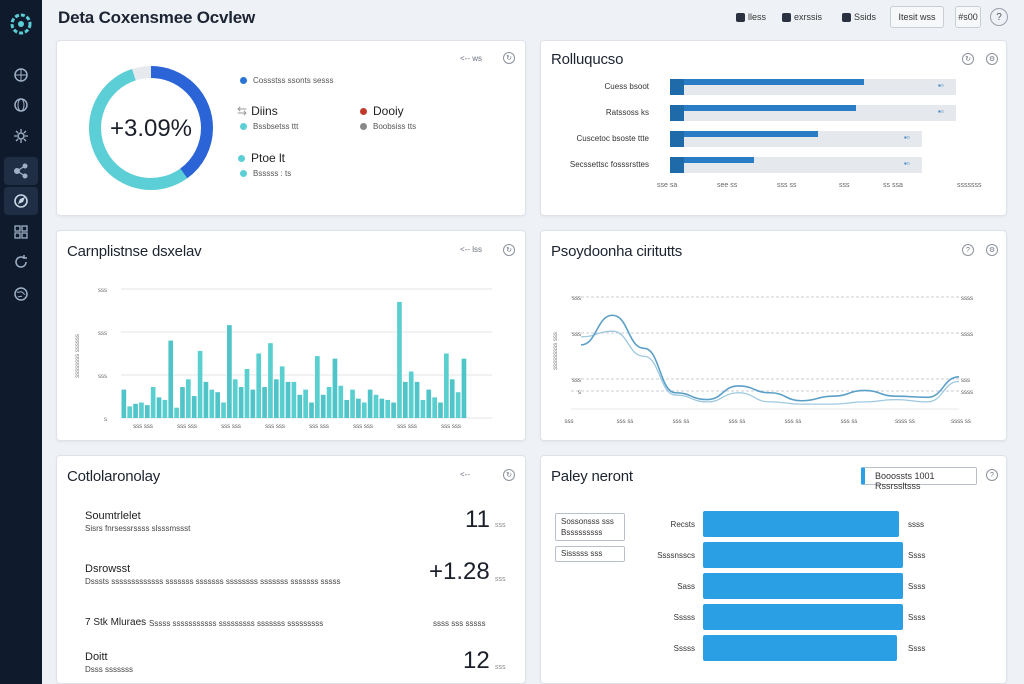  I want to click on sidebar-item-globe-icon, so click(21, 105).